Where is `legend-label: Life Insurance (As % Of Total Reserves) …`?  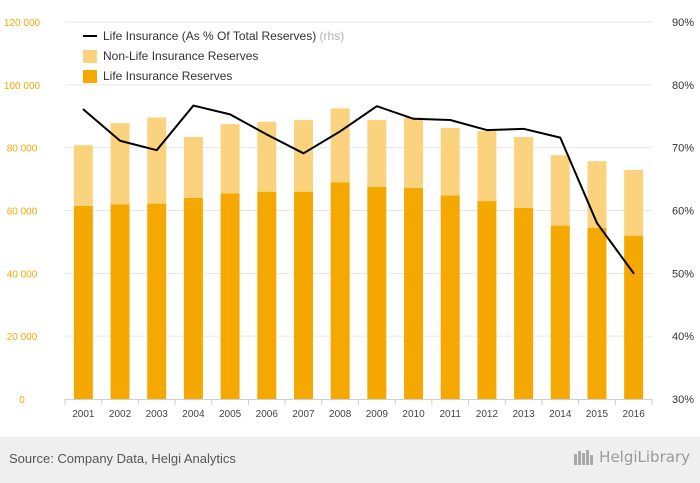 legend-label: Life Insurance (As % Of Total Reserves) … is located at coordinates (223, 36).